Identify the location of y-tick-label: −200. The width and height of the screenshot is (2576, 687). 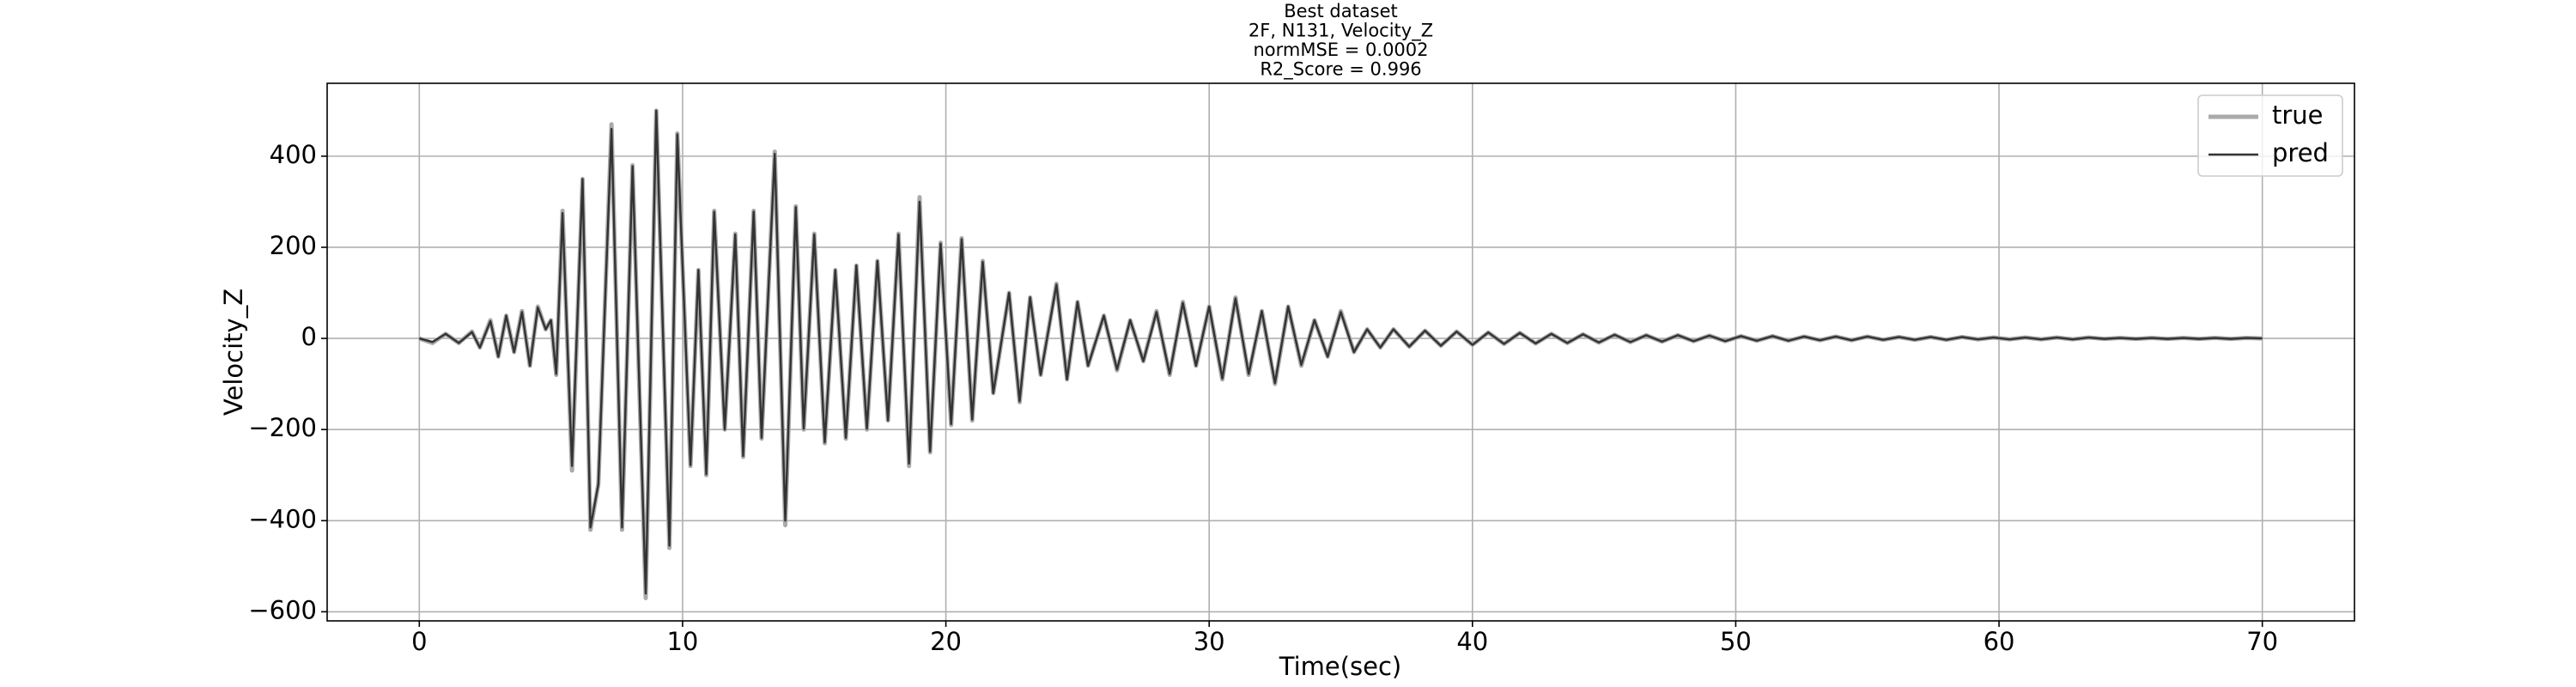
(282, 427).